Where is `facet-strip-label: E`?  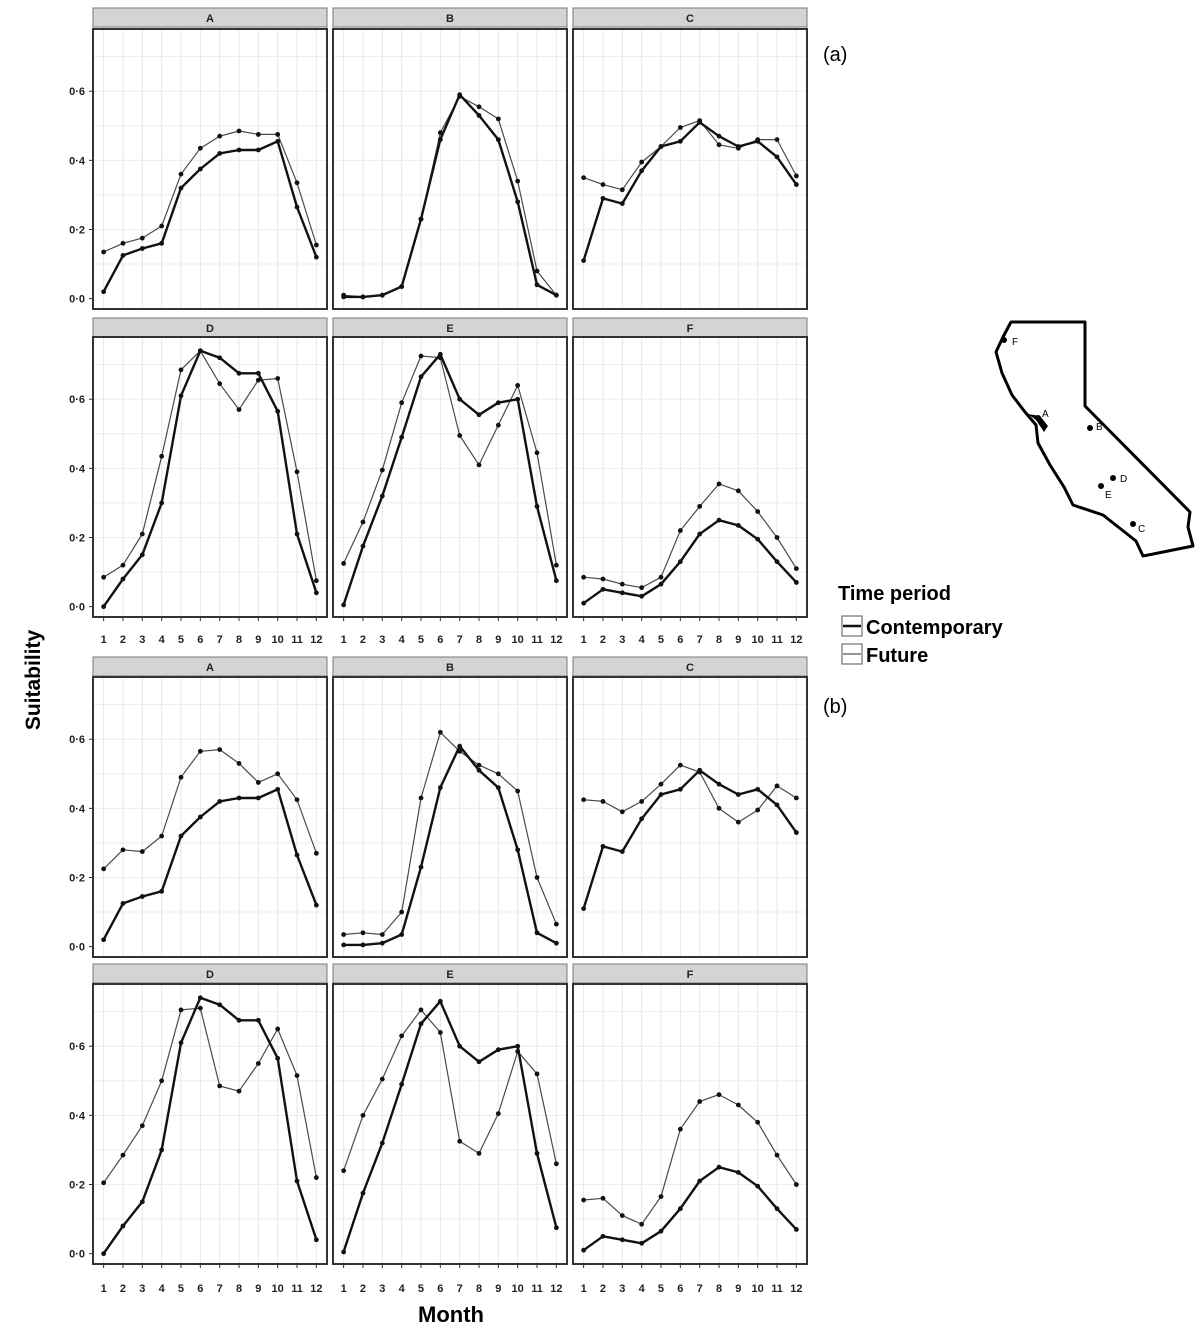 facet-strip-label: E is located at coordinates (449, 329).